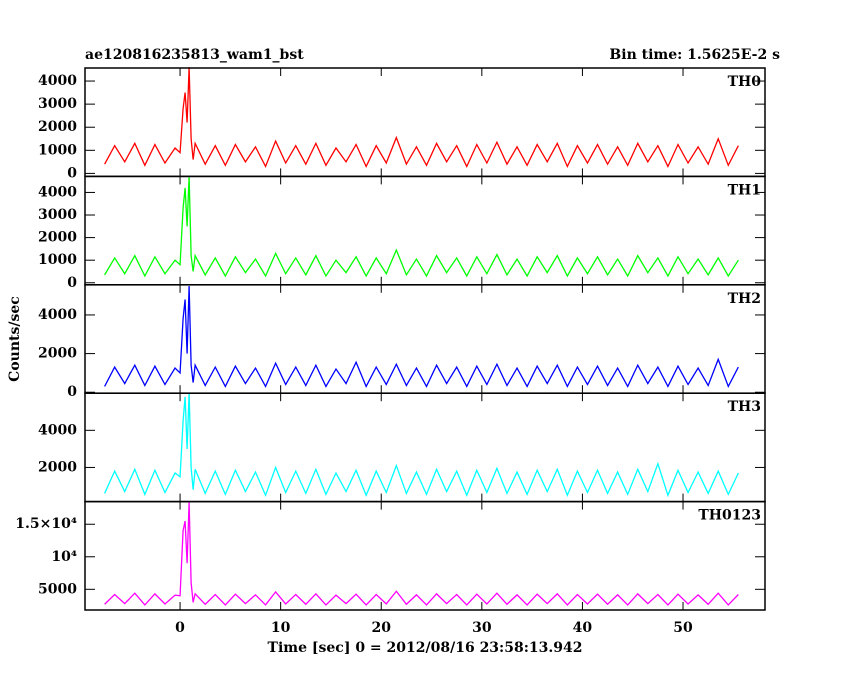 The image size is (850, 680). What do you see at coordinates (46, 524) in the screenshot?
I see `y-tick-label: 1.5×10⁴` at bounding box center [46, 524].